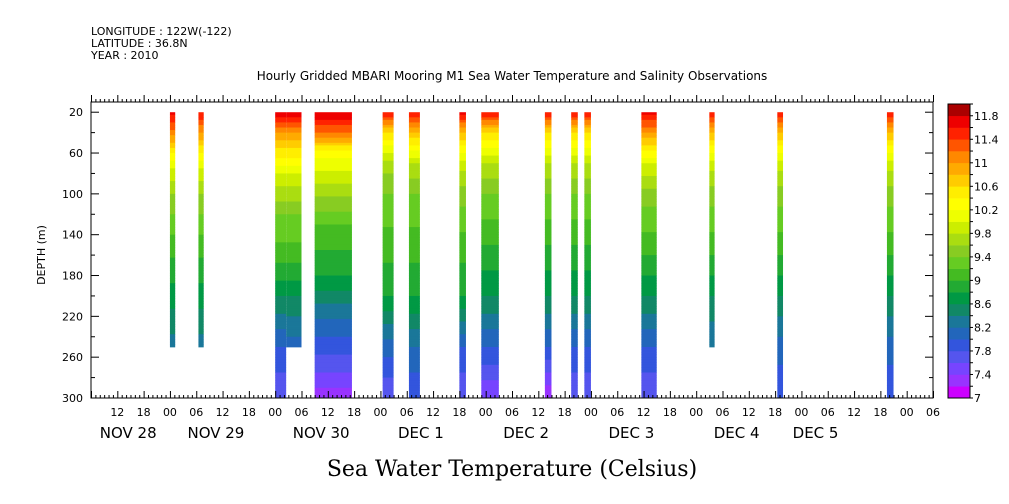  Describe the element at coordinates (223, 412) in the screenshot. I see `x-hour-tick-label: 12` at that location.